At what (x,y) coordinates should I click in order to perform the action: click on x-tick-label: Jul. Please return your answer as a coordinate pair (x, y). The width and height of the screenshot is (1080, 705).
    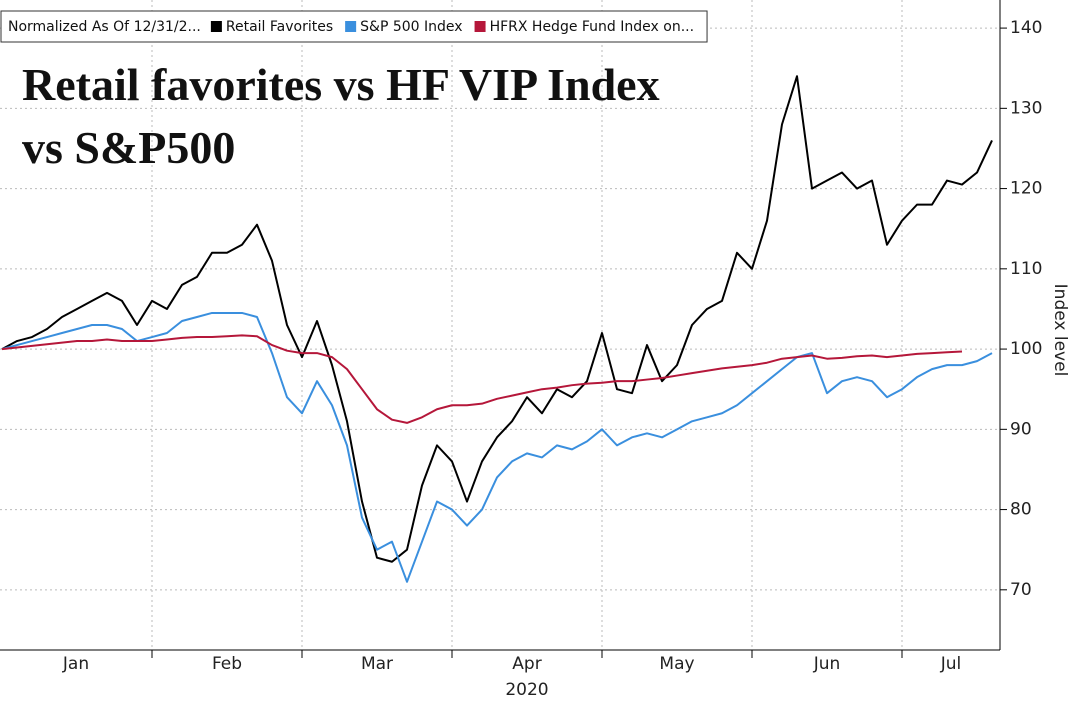
    Looking at the image, I should click on (951, 664).